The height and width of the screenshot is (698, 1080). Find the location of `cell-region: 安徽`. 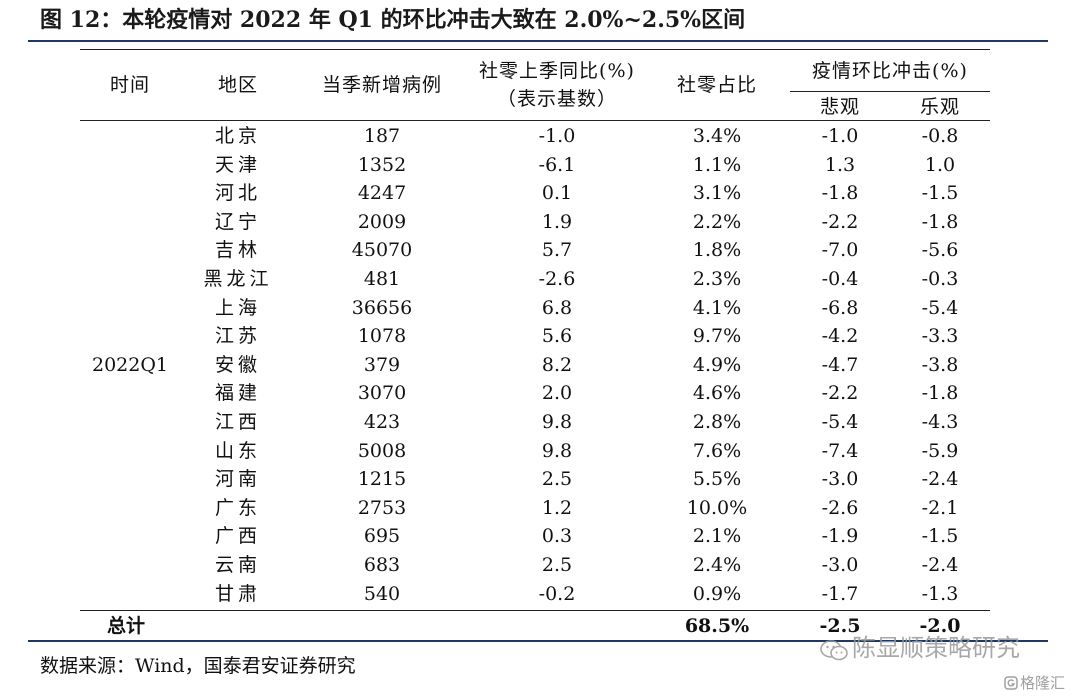

cell-region: 安徽 is located at coordinates (237, 364).